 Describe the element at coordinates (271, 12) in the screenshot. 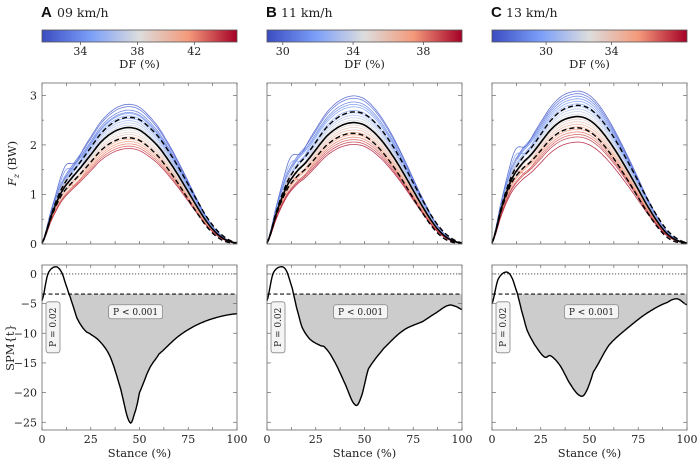

I see `panel-letter: B` at that location.